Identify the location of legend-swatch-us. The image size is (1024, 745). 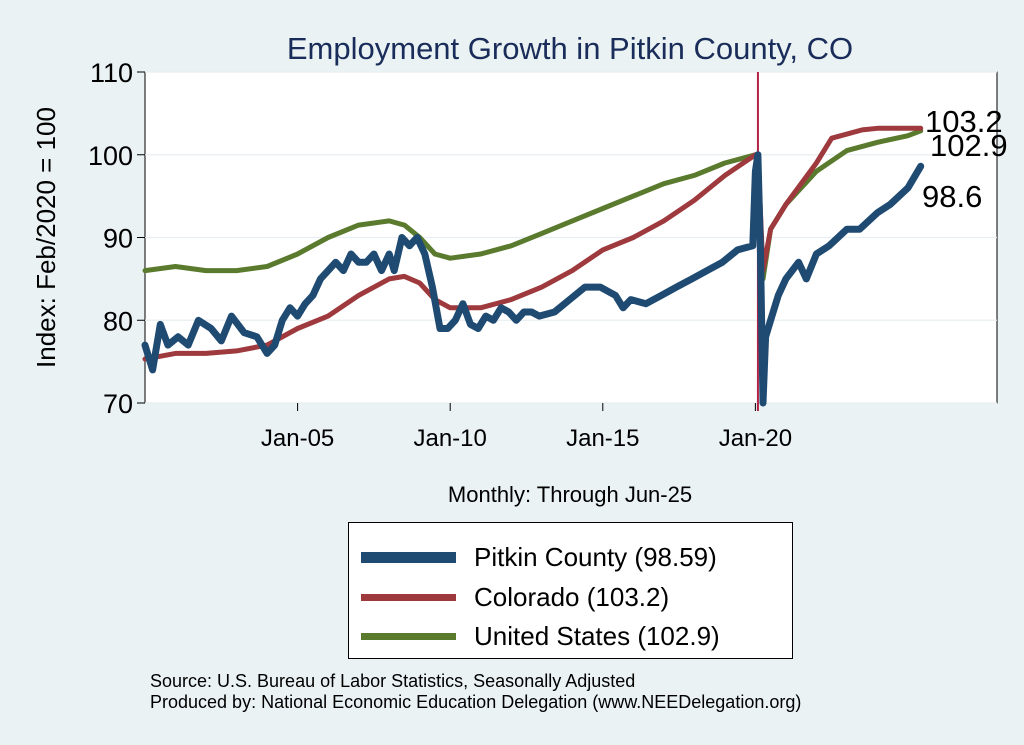
(408, 636).